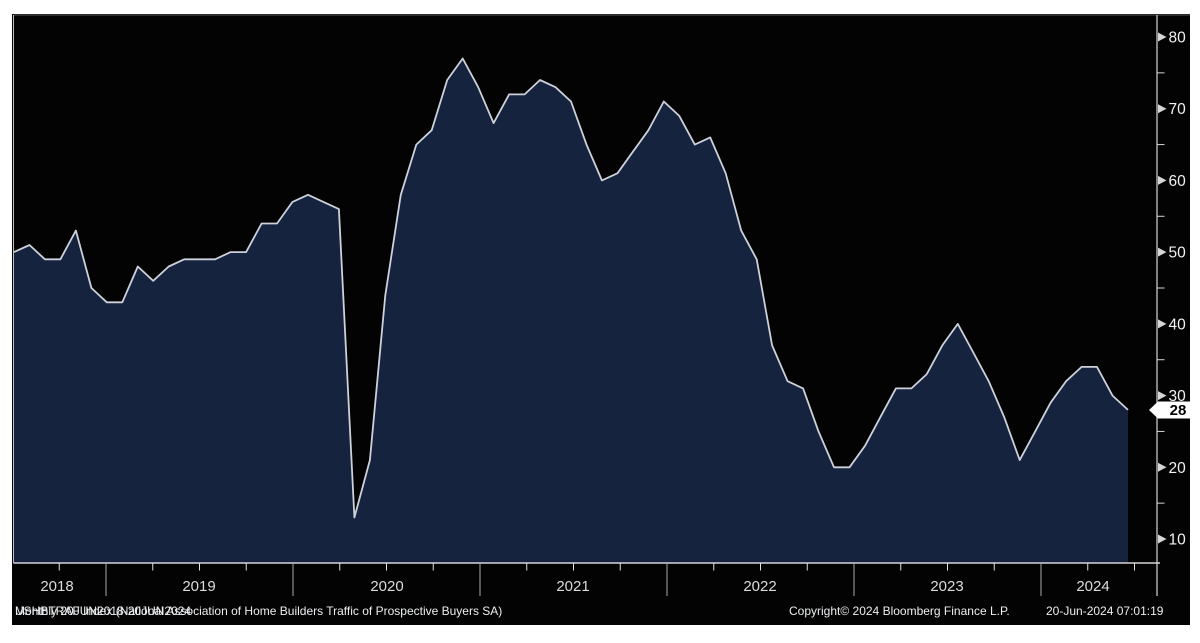  I want to click on y-tick-label: 10, so click(1178, 540).